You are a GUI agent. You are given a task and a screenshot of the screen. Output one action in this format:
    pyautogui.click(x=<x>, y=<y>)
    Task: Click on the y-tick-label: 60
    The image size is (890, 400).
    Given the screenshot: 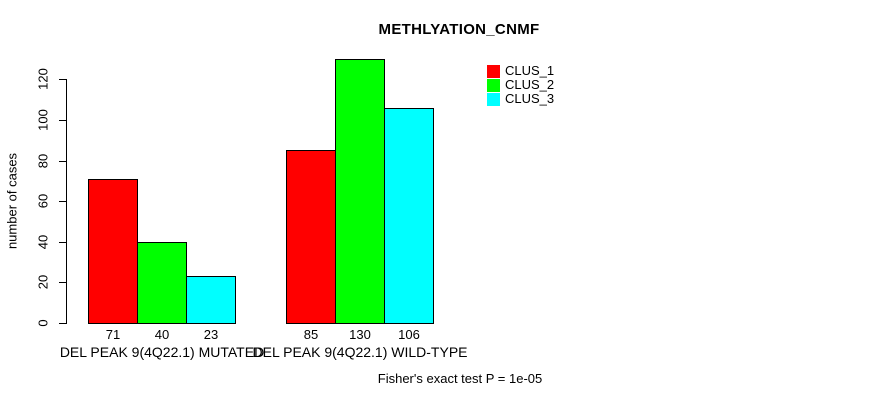 What is the action you would take?
    pyautogui.click(x=43, y=201)
    